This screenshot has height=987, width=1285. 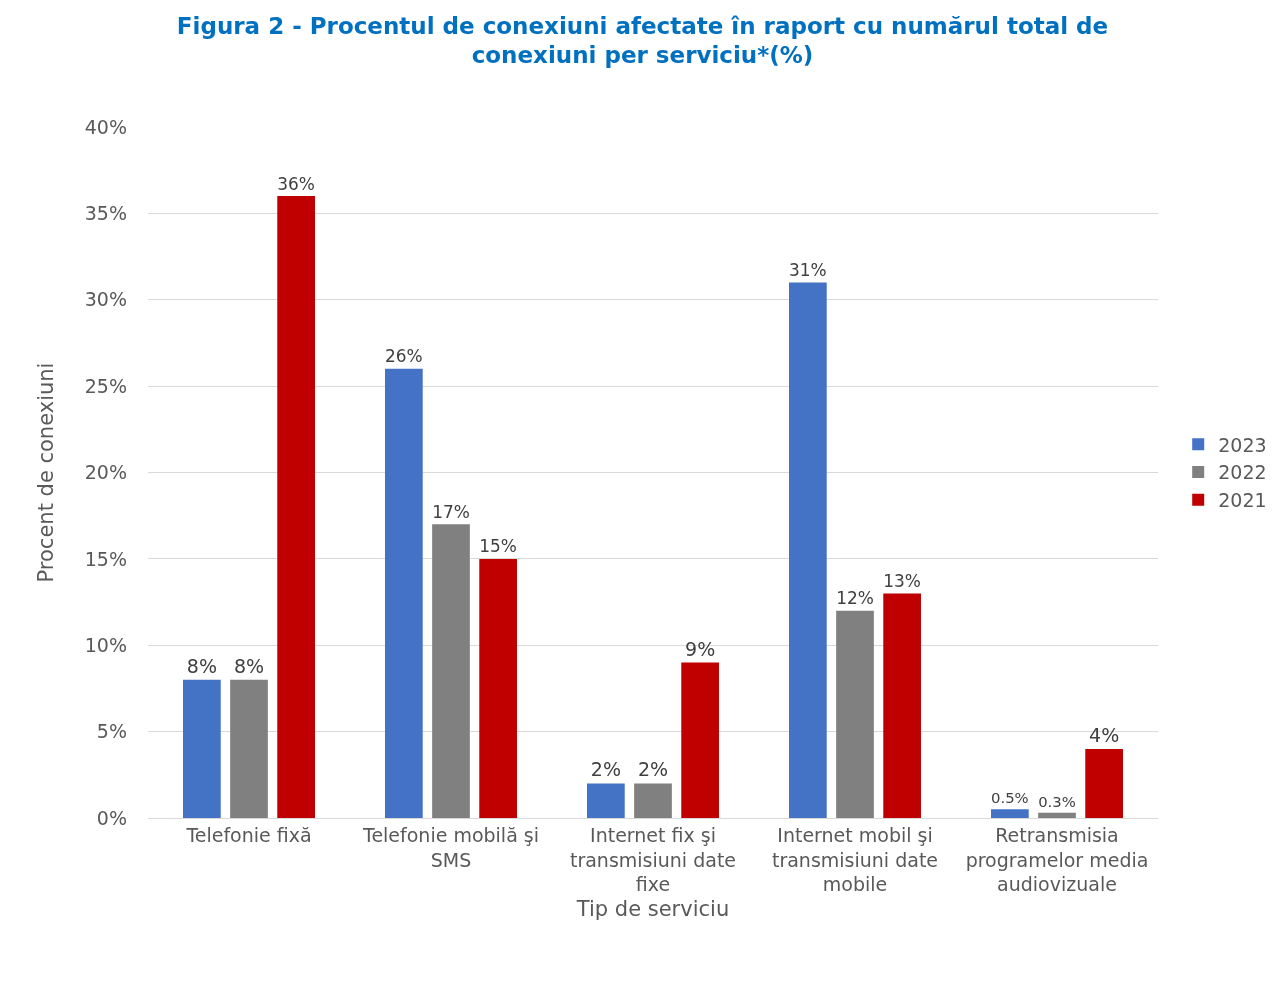 I want to click on y-axis-title: Procent de conexiuni, so click(x=45, y=472).